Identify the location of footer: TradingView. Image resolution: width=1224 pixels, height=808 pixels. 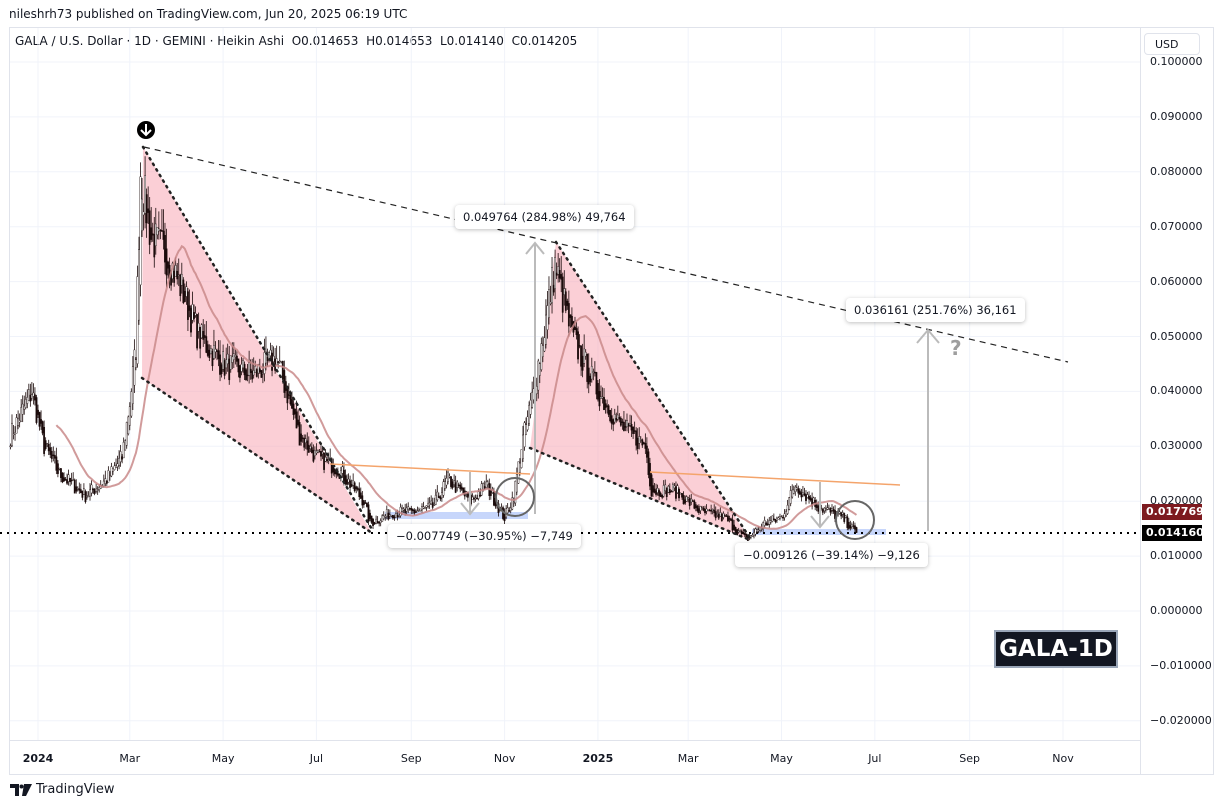
(62, 789).